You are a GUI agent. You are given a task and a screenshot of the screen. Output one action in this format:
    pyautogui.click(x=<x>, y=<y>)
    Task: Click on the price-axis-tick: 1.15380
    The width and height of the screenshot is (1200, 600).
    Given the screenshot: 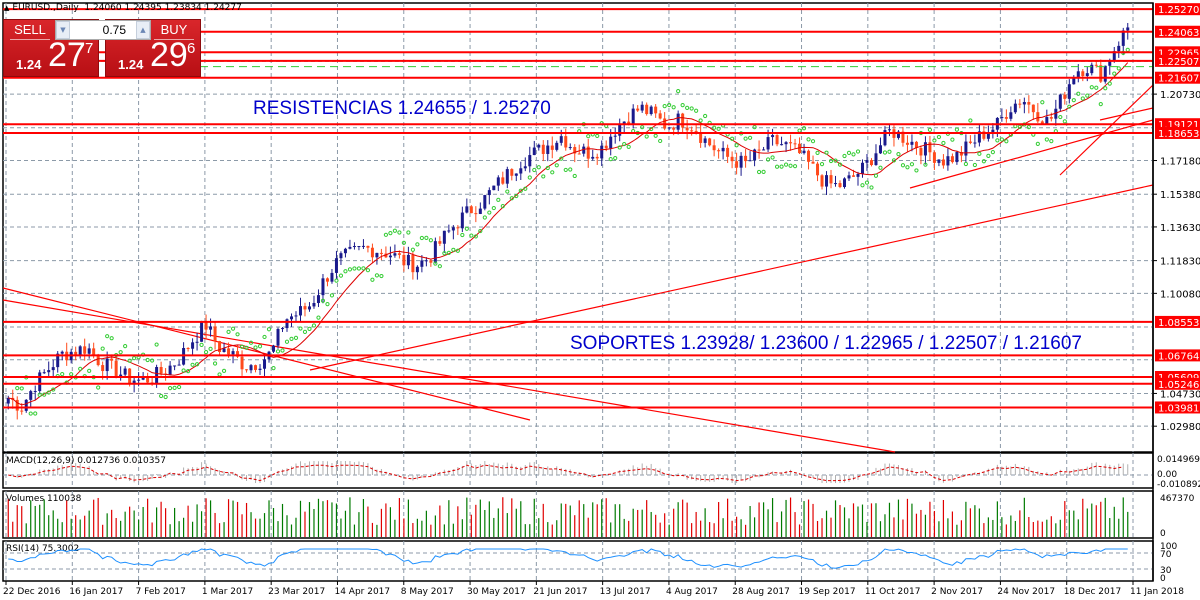 What is the action you would take?
    pyautogui.click(x=1180, y=195)
    